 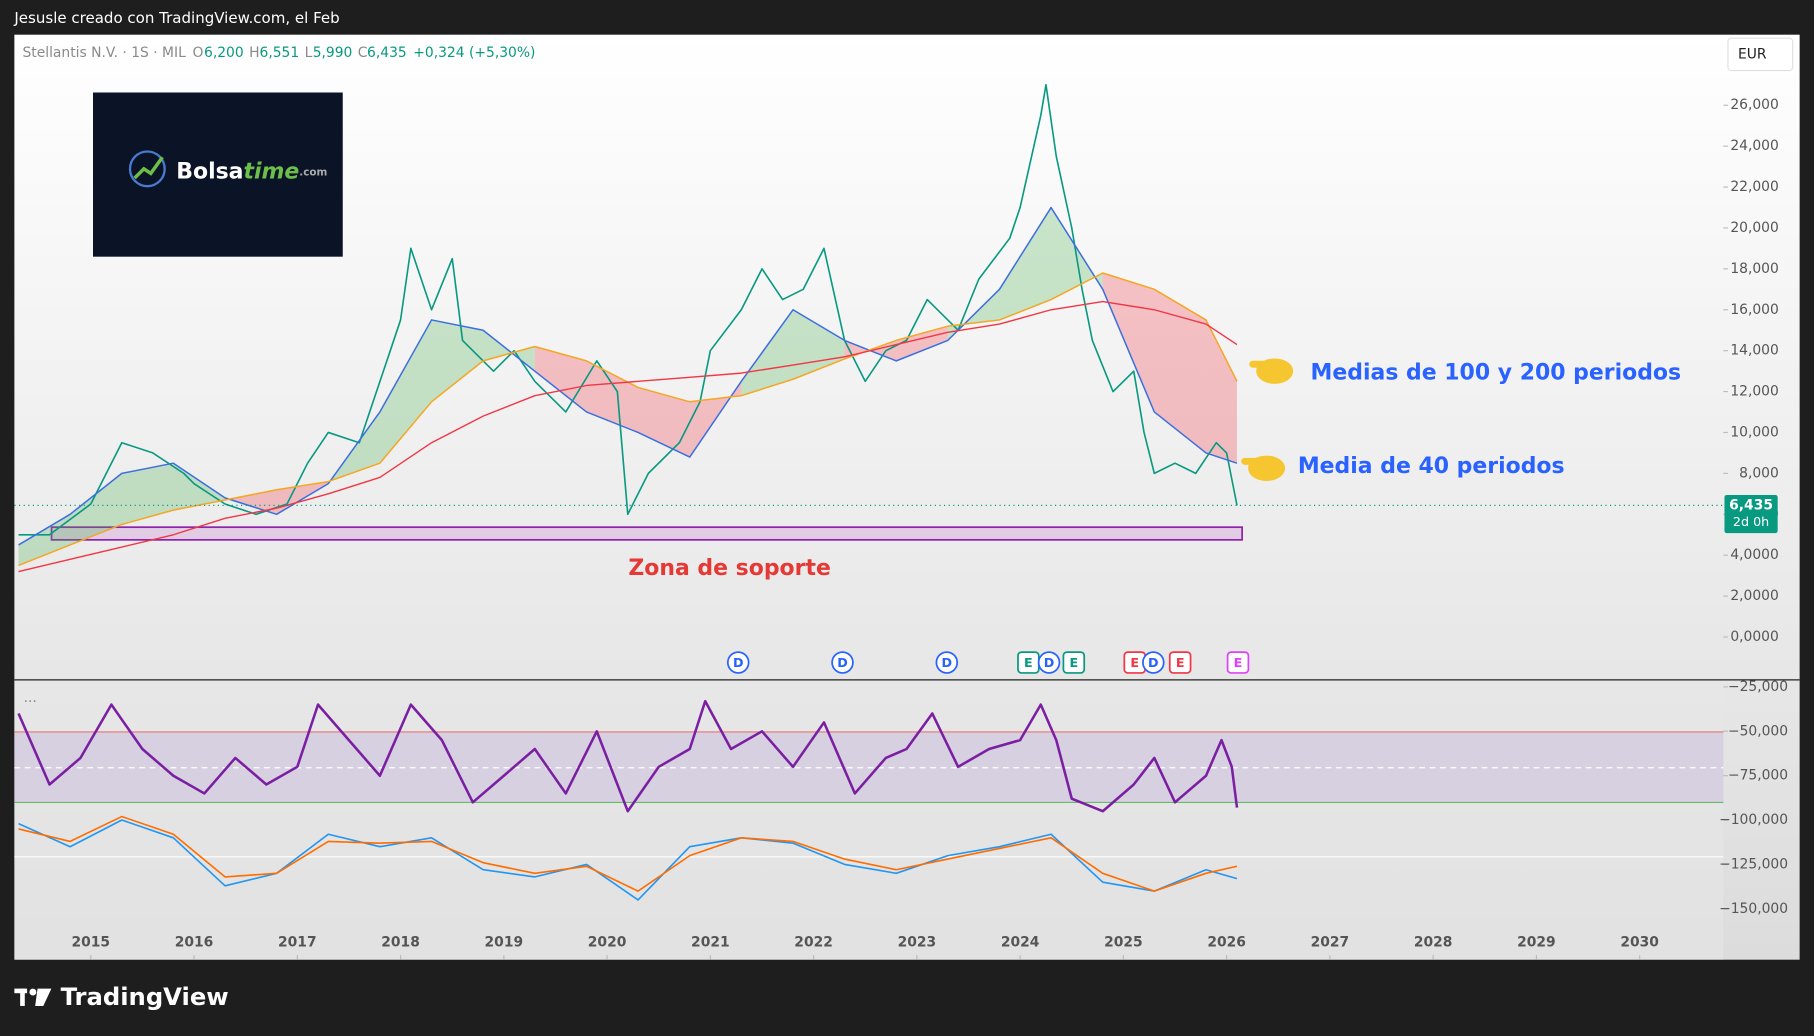 What do you see at coordinates (30, 702) in the screenshot?
I see `indicator-menu: ···` at bounding box center [30, 702].